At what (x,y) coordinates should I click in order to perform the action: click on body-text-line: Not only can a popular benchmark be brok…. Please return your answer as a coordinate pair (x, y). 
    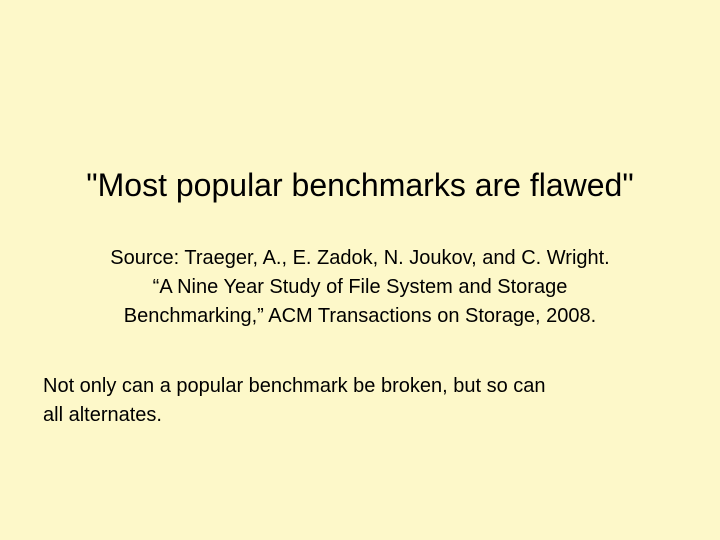
    Looking at the image, I should click on (294, 386).